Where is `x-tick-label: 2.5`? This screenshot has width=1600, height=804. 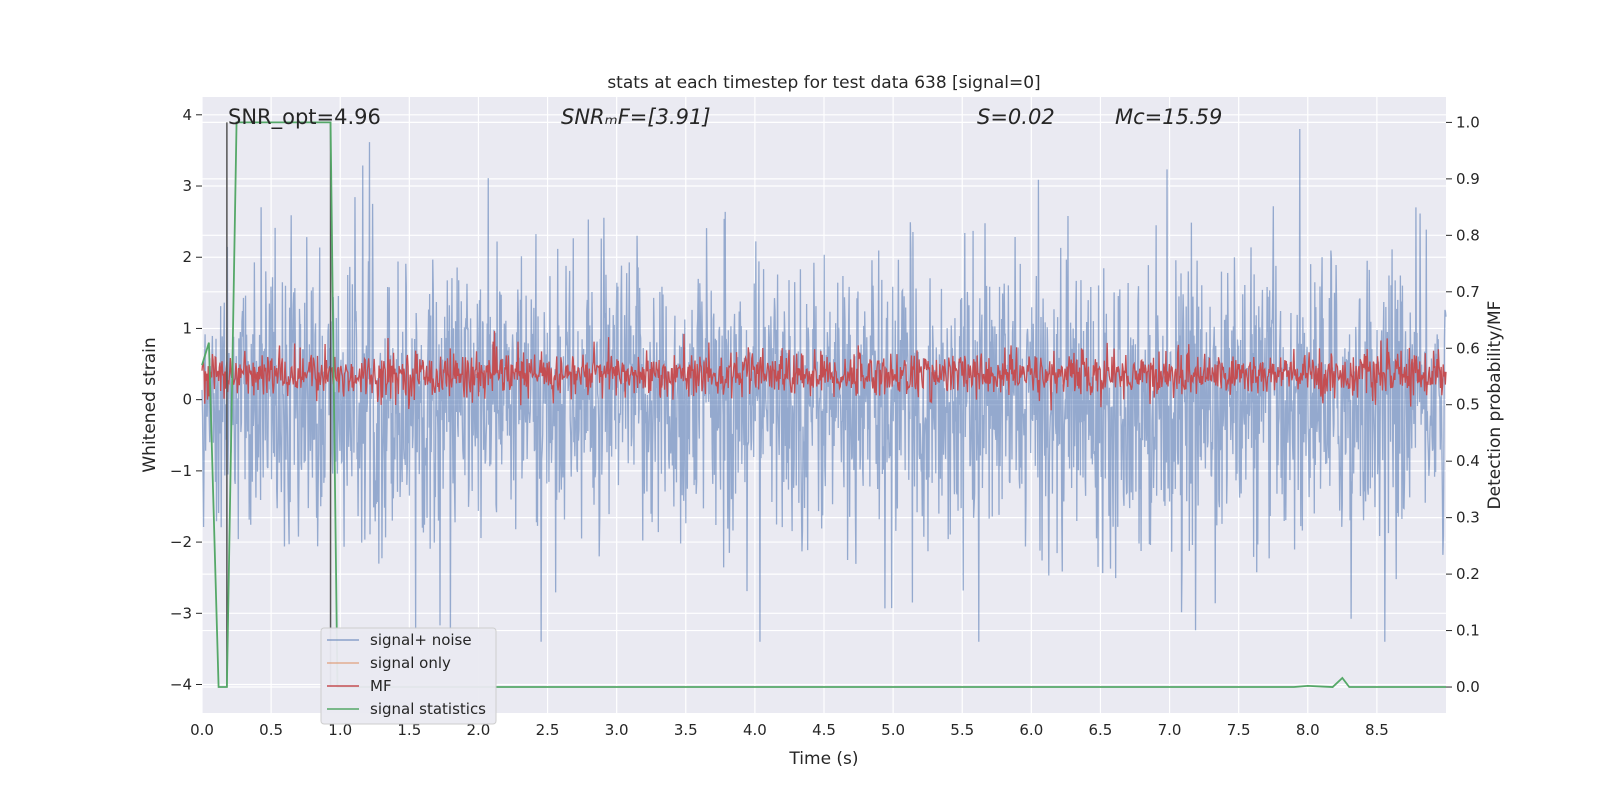 x-tick-label: 2.5 is located at coordinates (548, 730).